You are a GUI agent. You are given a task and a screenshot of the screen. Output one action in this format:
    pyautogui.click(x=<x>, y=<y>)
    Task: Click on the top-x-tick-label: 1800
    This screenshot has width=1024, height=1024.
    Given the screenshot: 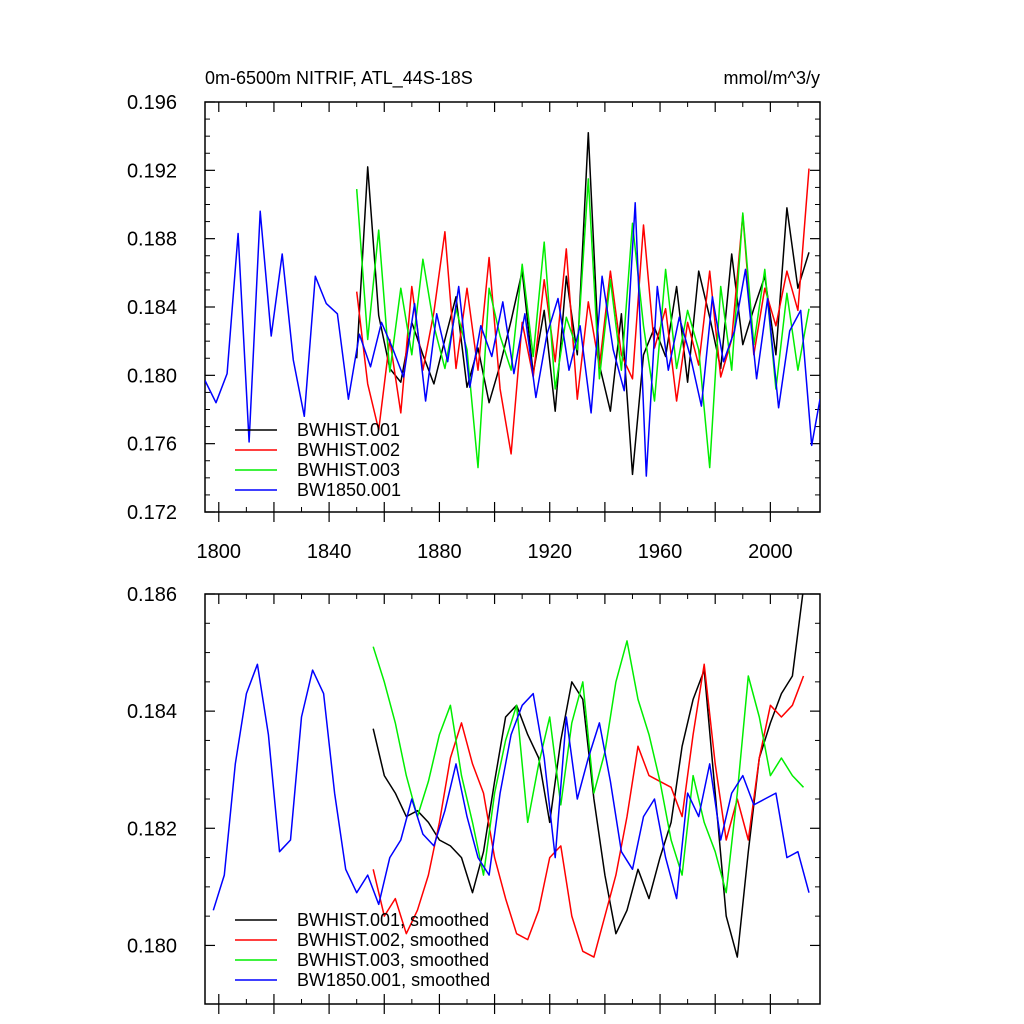 What is the action you would take?
    pyautogui.click(x=219, y=552)
    